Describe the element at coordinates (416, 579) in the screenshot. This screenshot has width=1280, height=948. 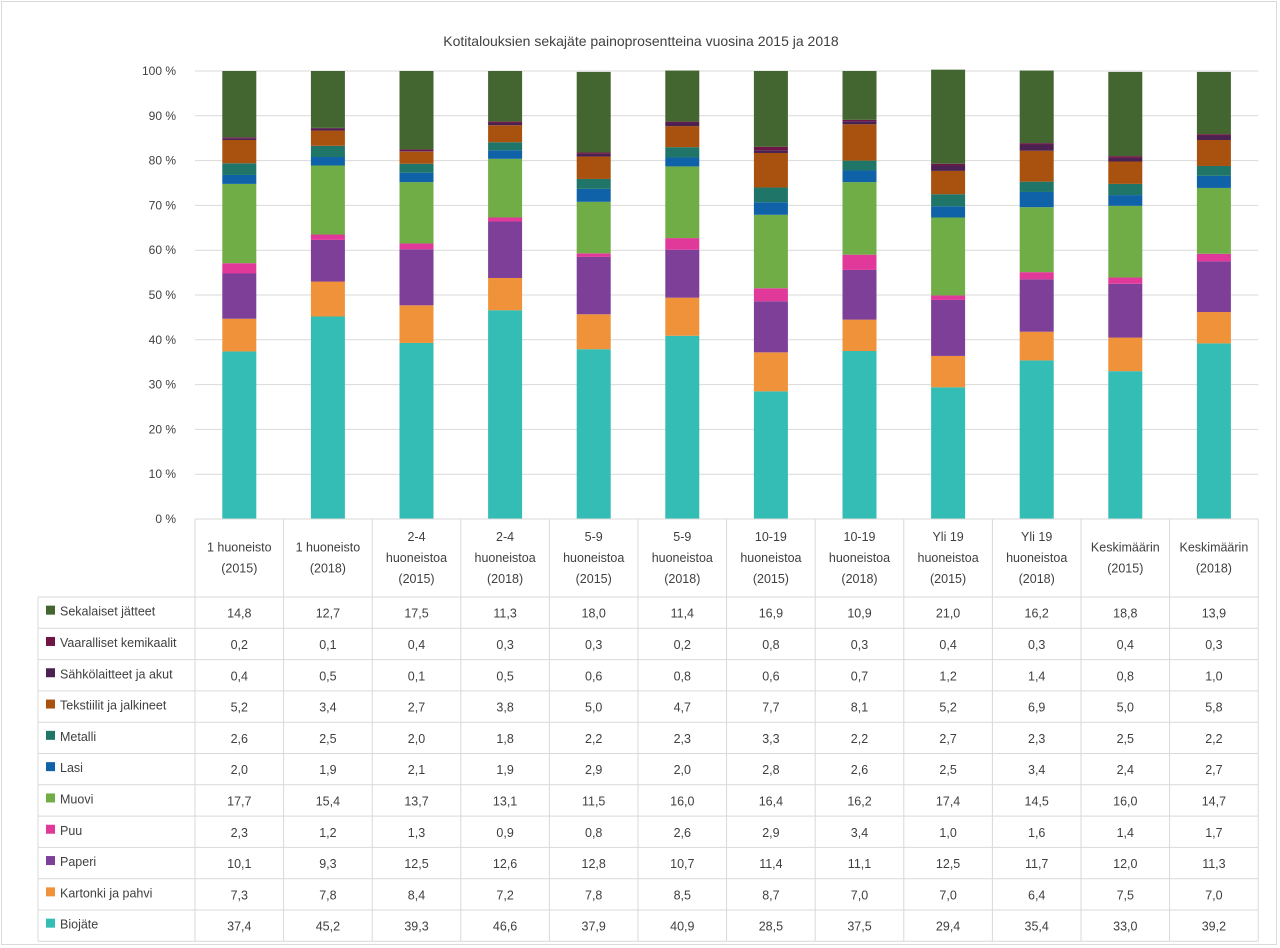
I see `category-label: (2015)` at that location.